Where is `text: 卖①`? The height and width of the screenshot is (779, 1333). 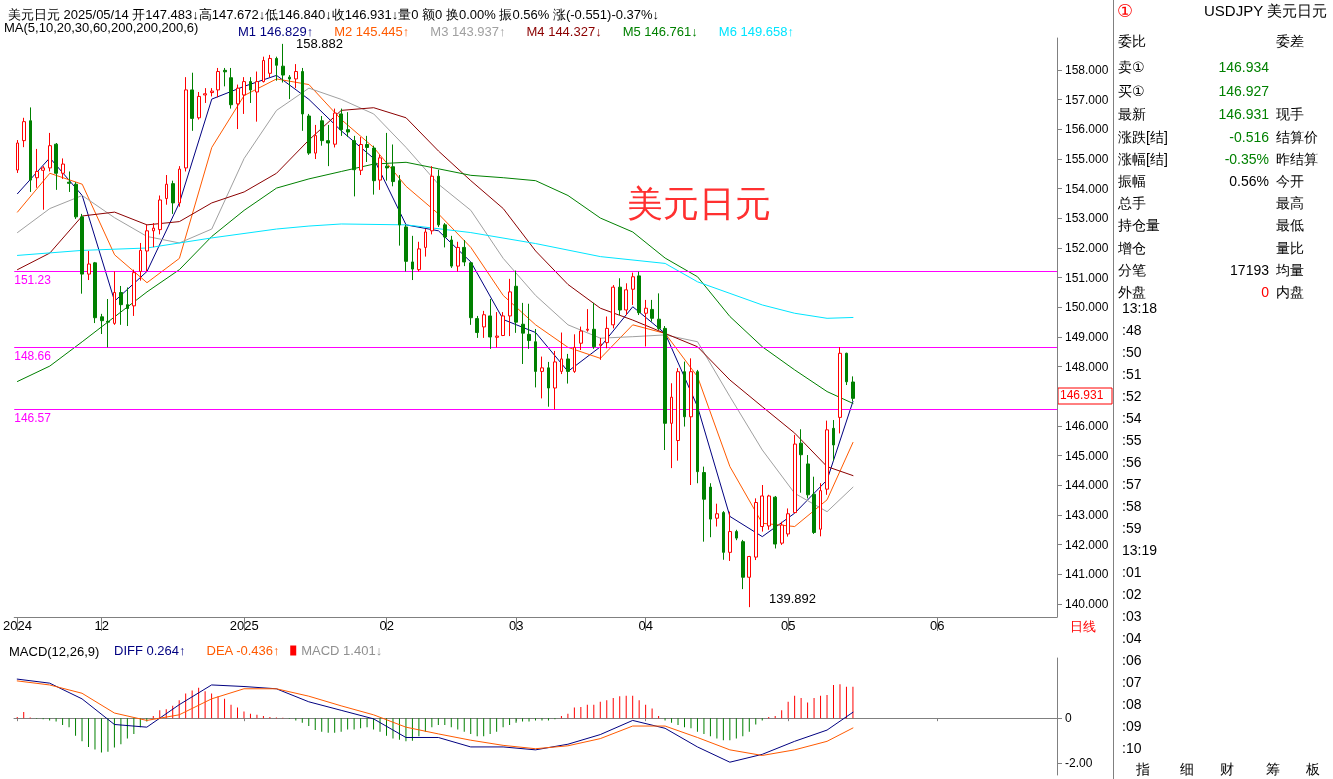 text: 卖① is located at coordinates (1131, 67).